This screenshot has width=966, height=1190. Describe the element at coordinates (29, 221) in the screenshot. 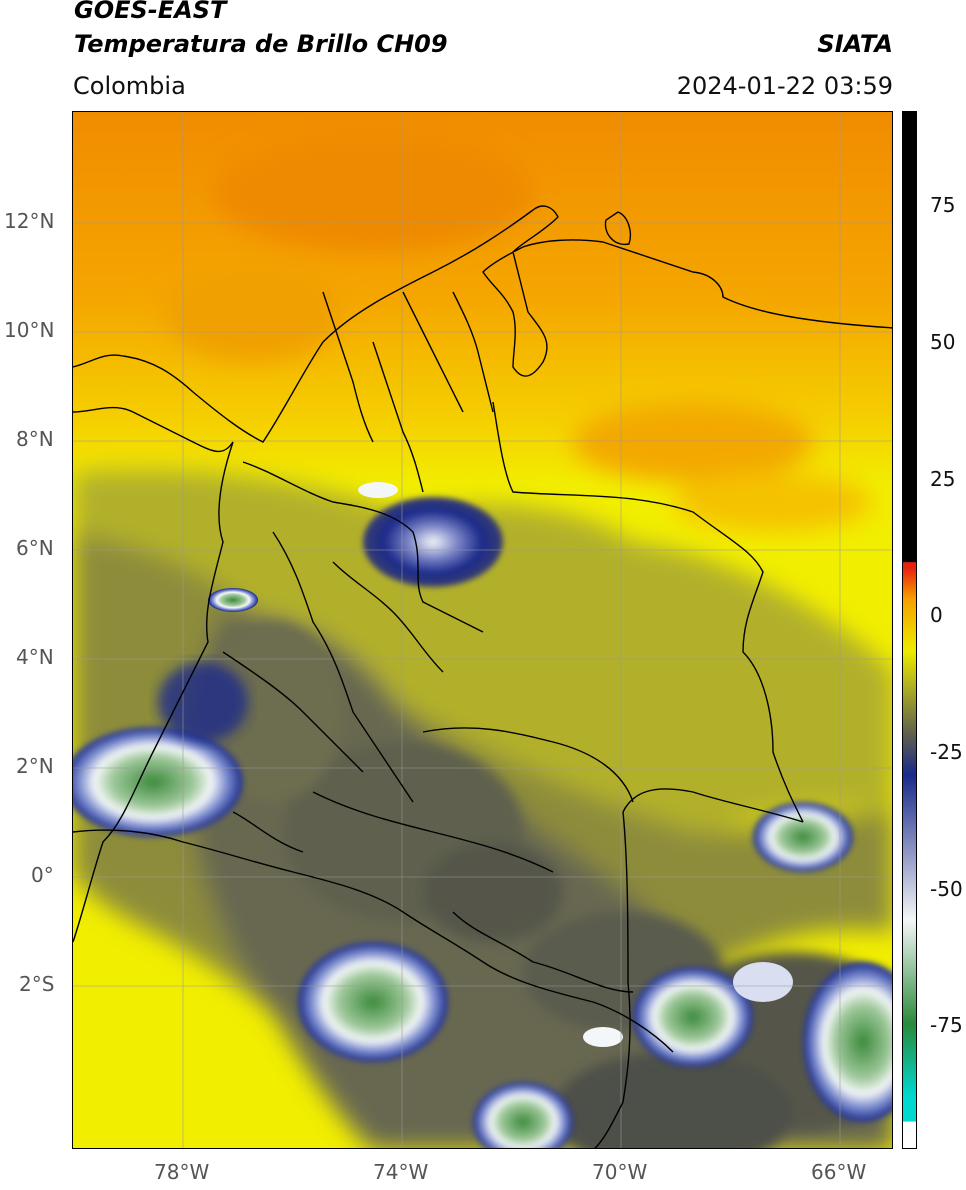

I see `lat-tick: 12°N` at that location.